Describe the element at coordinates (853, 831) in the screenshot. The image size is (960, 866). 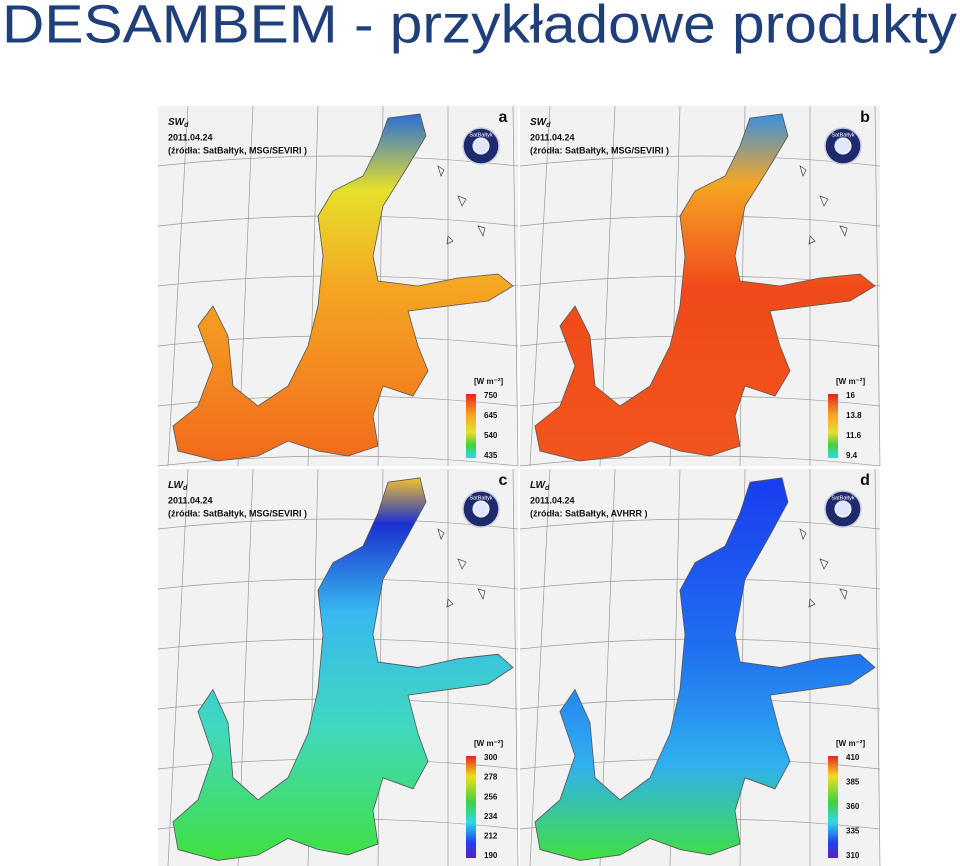
I see `legend-tick-label: 335` at that location.